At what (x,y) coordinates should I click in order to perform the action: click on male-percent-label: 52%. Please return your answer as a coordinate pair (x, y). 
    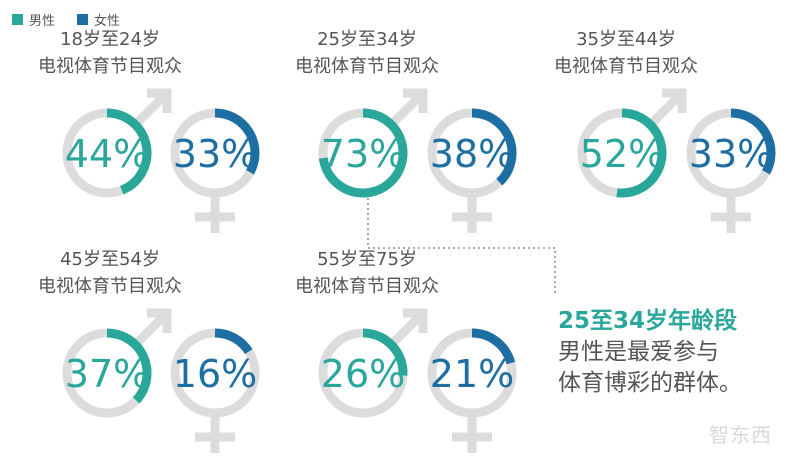
    Looking at the image, I should click on (622, 154).